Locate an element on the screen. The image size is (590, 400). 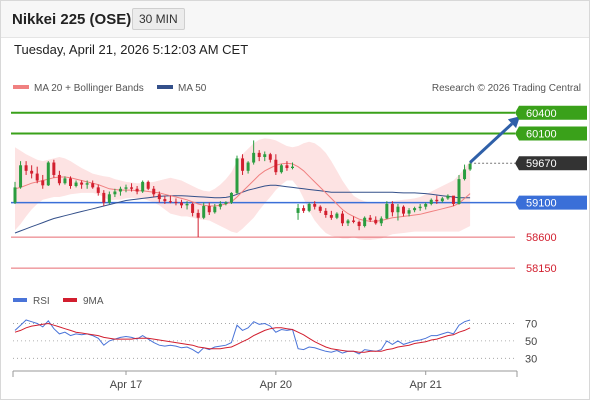
level-label-59670: 59670 is located at coordinates (551, 163).